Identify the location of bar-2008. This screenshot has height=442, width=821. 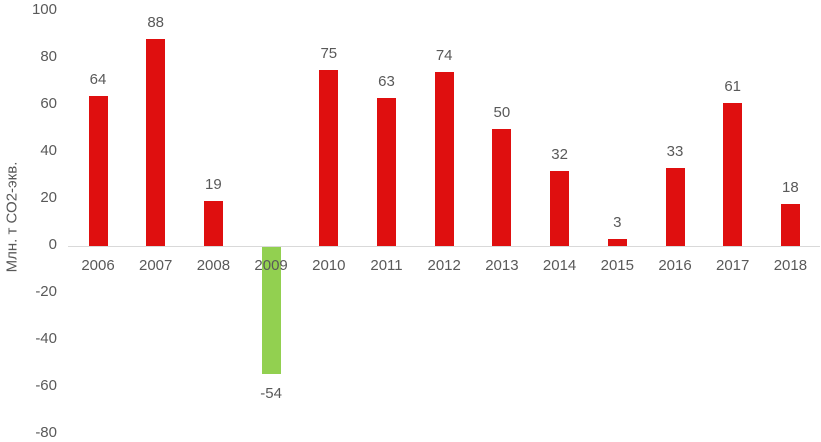
(213, 223).